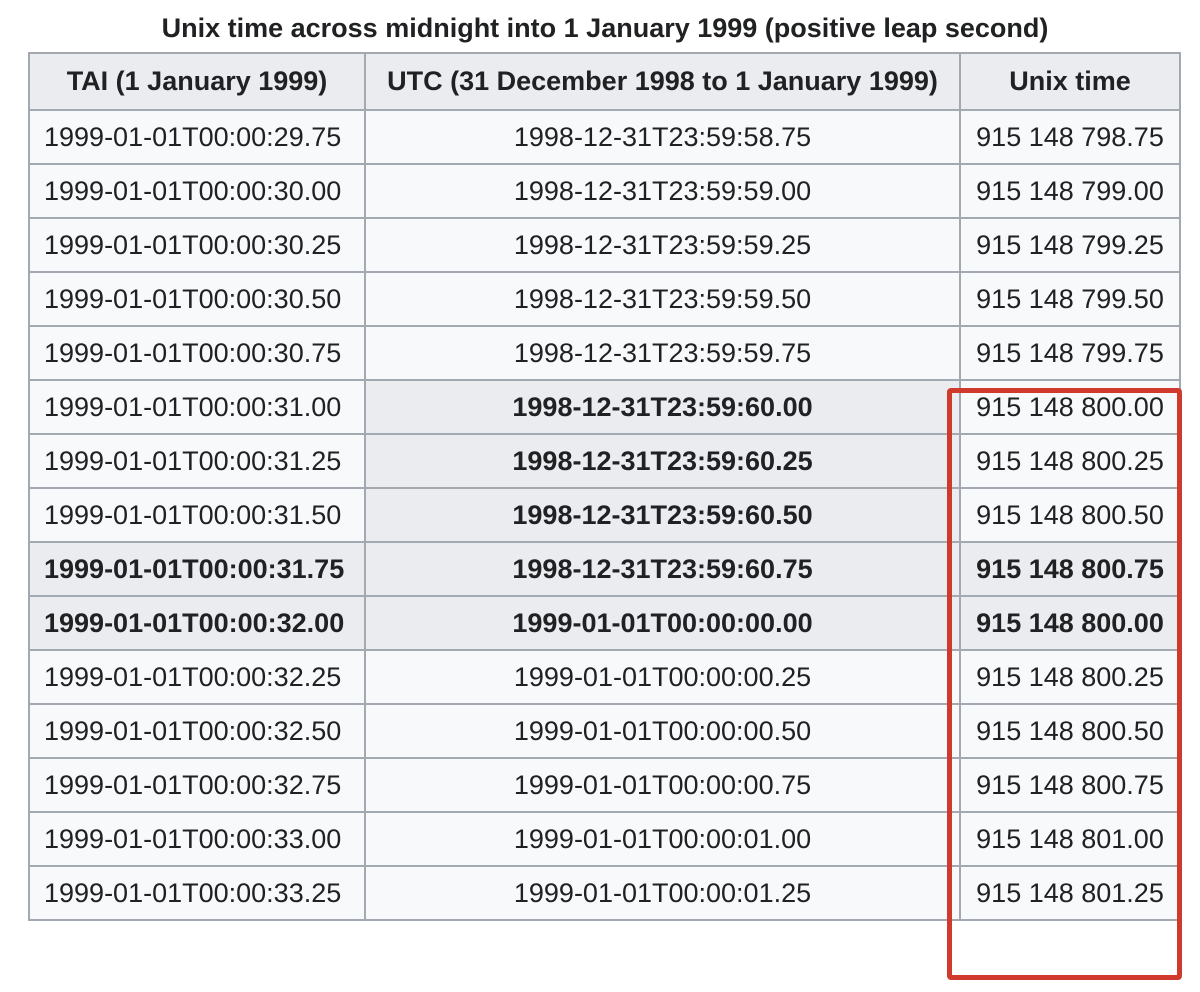  I want to click on utc-cell: 1998-12-31T23:59:60.25, so click(662, 461).